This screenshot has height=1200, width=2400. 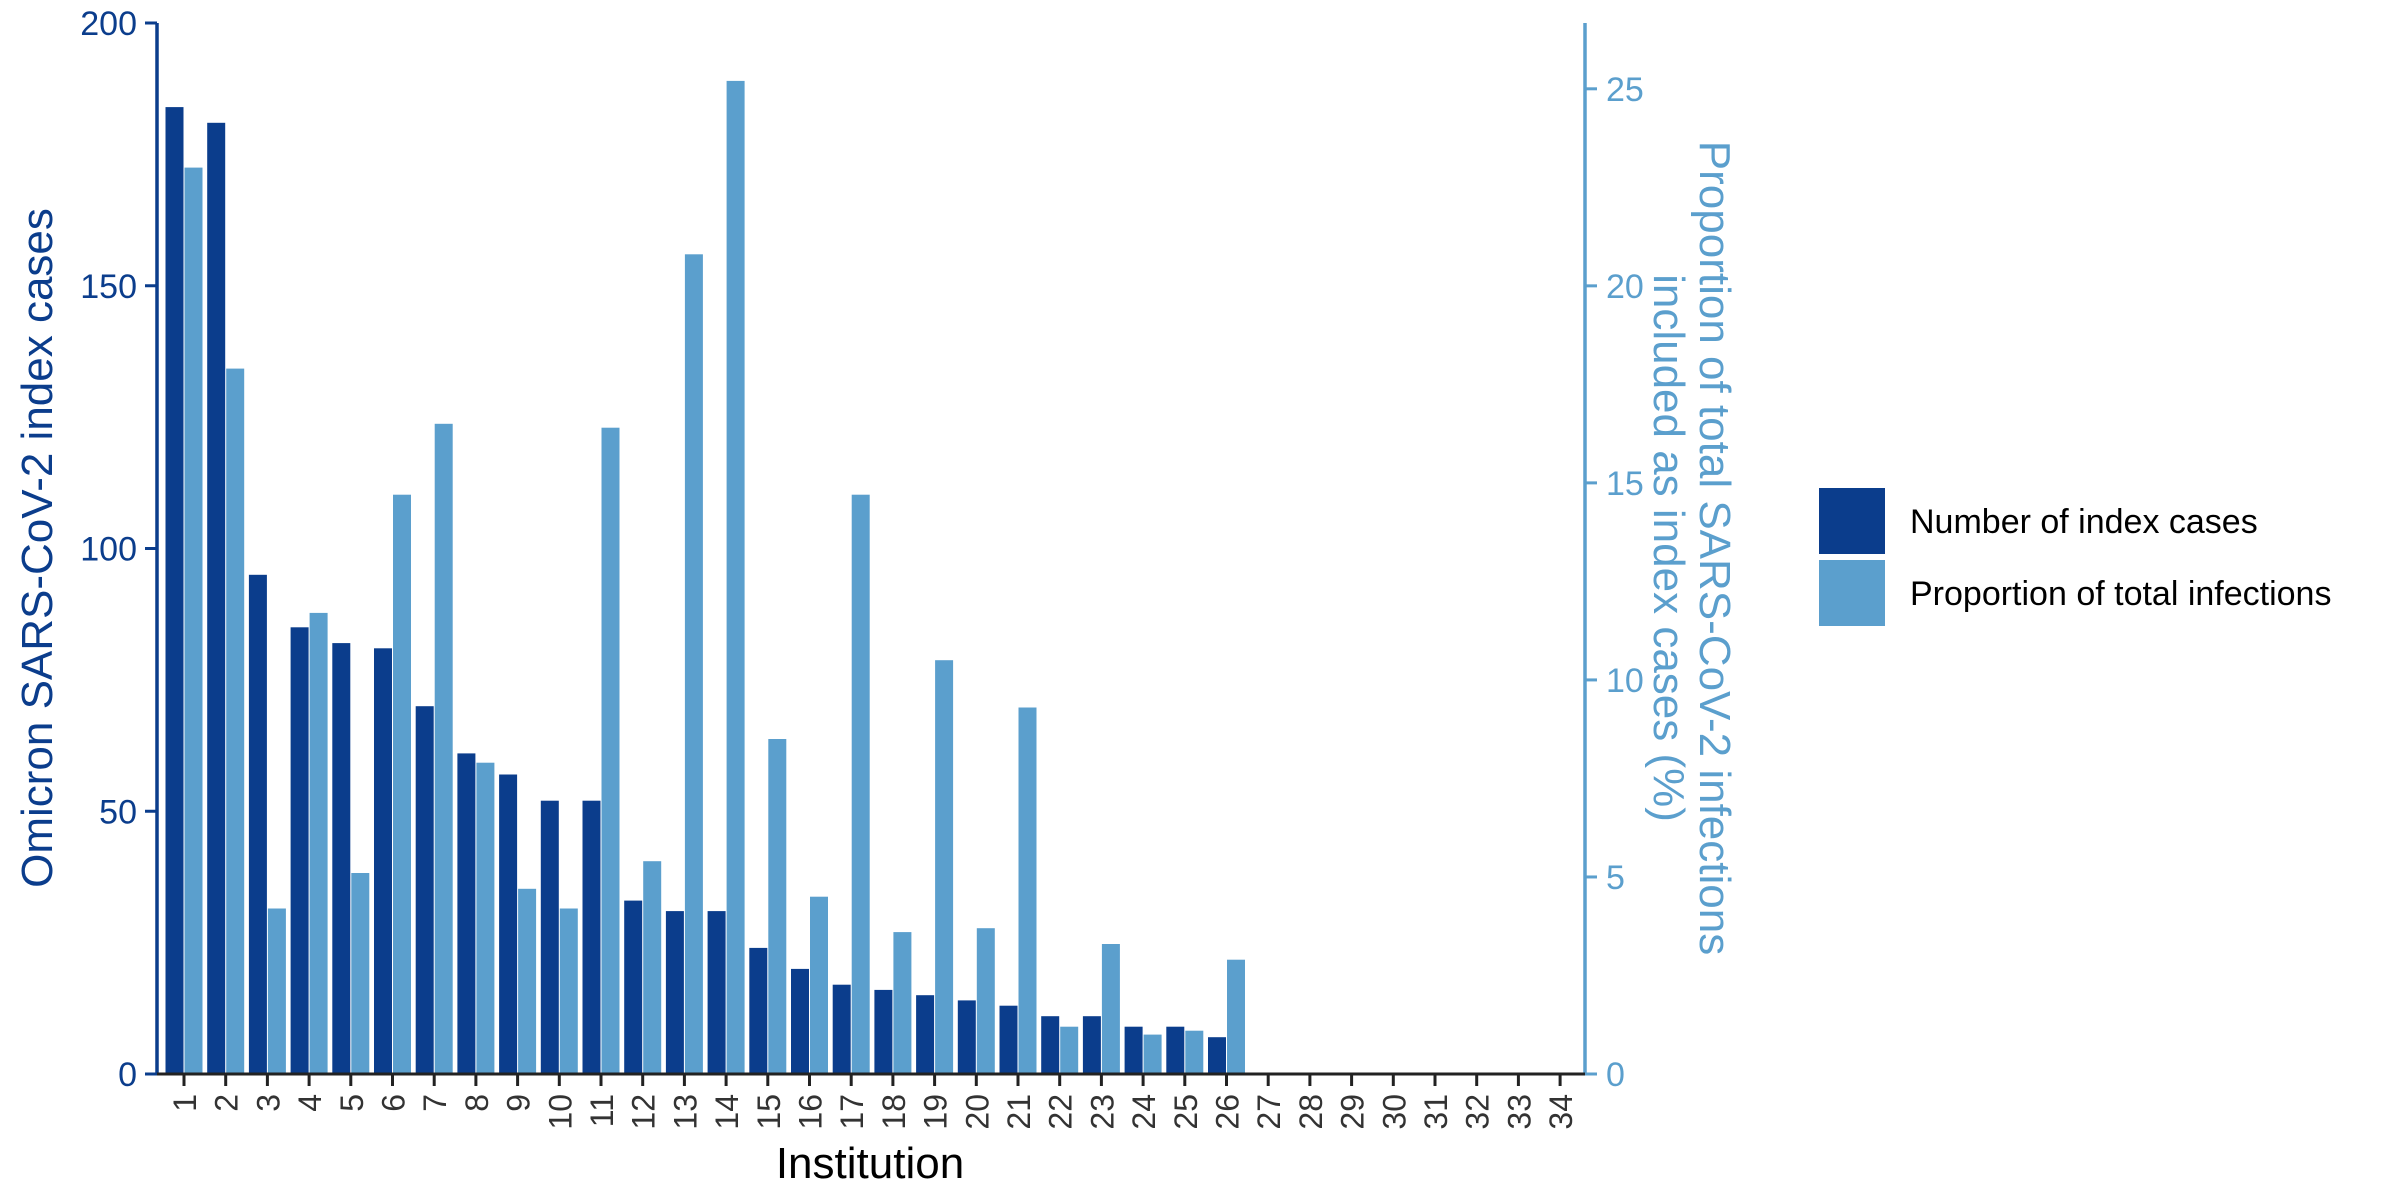 I want to click on x-axis-tick-label: 24, so click(x=1144, y=1112).